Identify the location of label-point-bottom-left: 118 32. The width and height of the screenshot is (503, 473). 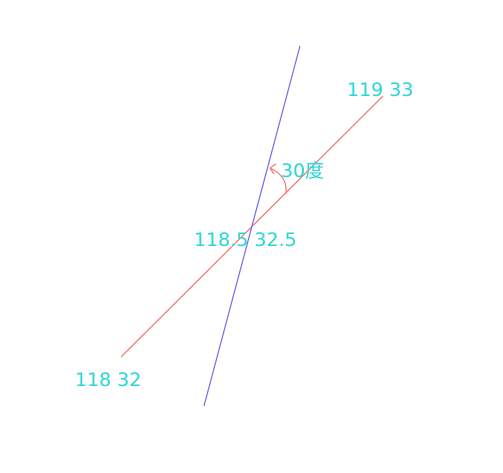
(108, 380).